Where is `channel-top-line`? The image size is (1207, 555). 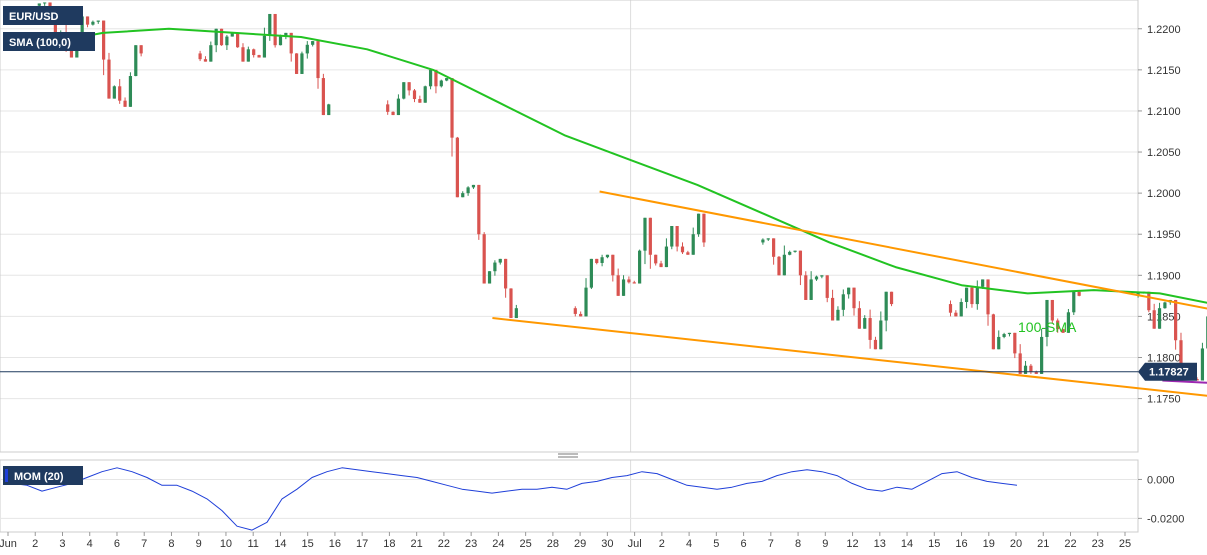
channel-top-line is located at coordinates (903, 266).